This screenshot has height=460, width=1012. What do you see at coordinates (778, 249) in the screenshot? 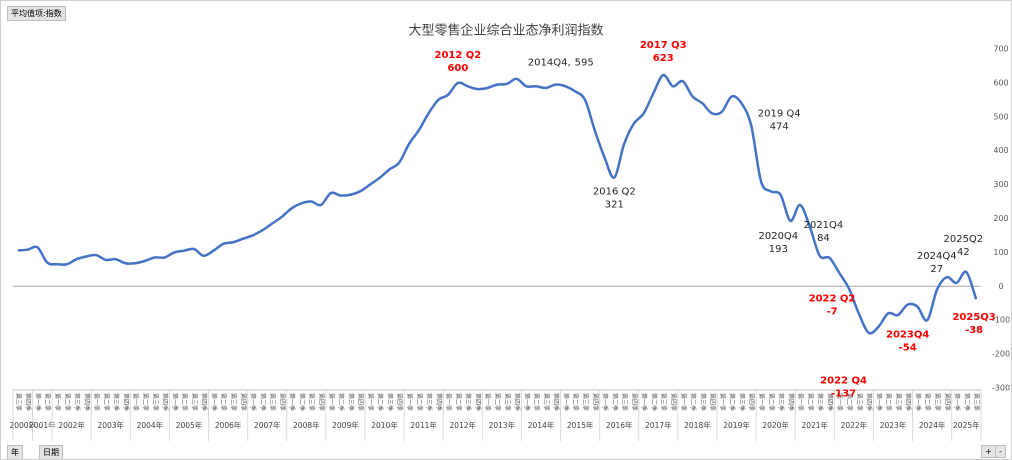
I see `data-label: 193` at bounding box center [778, 249].